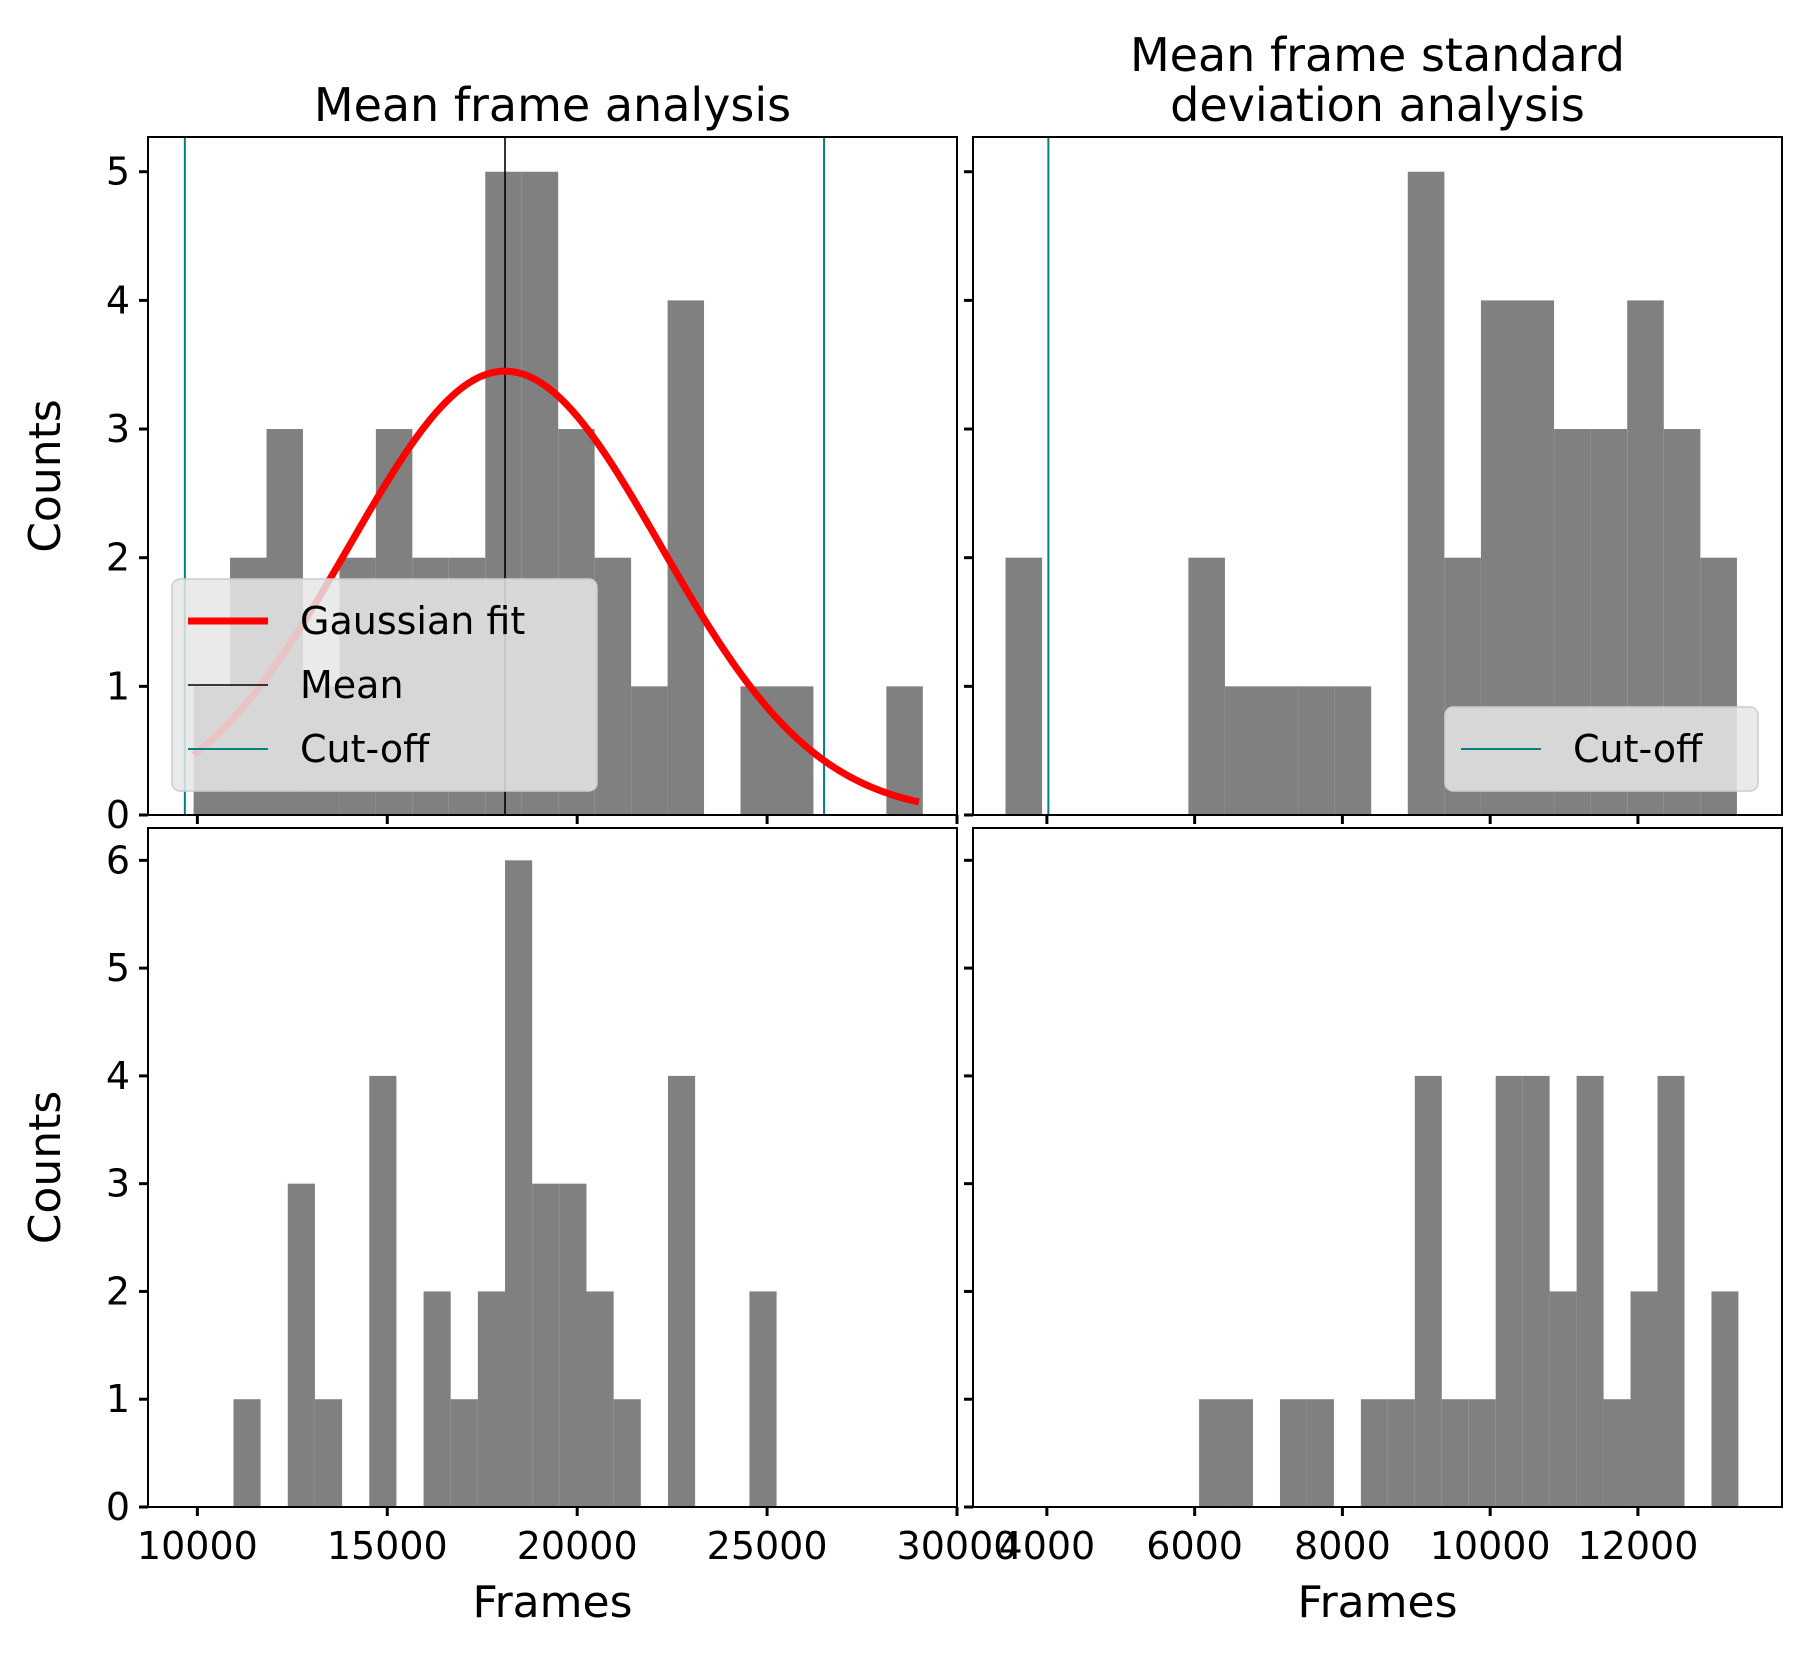 The height and width of the screenshot is (1665, 1796). Describe the element at coordinates (118, 860) in the screenshot. I see `y-tick-label: 6` at that location.